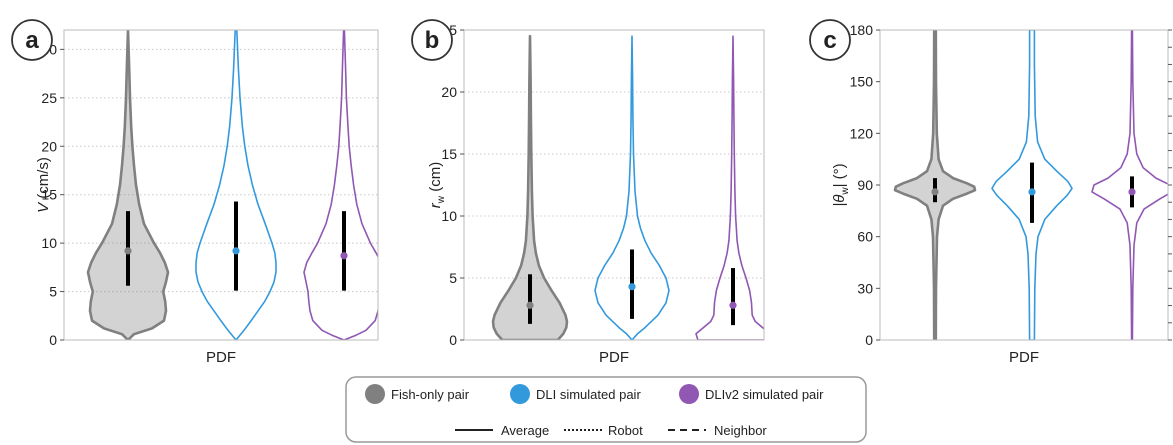 The height and width of the screenshot is (445, 1173). What do you see at coordinates (520, 394) in the screenshot?
I see `legend-swatch-dli` at bounding box center [520, 394].